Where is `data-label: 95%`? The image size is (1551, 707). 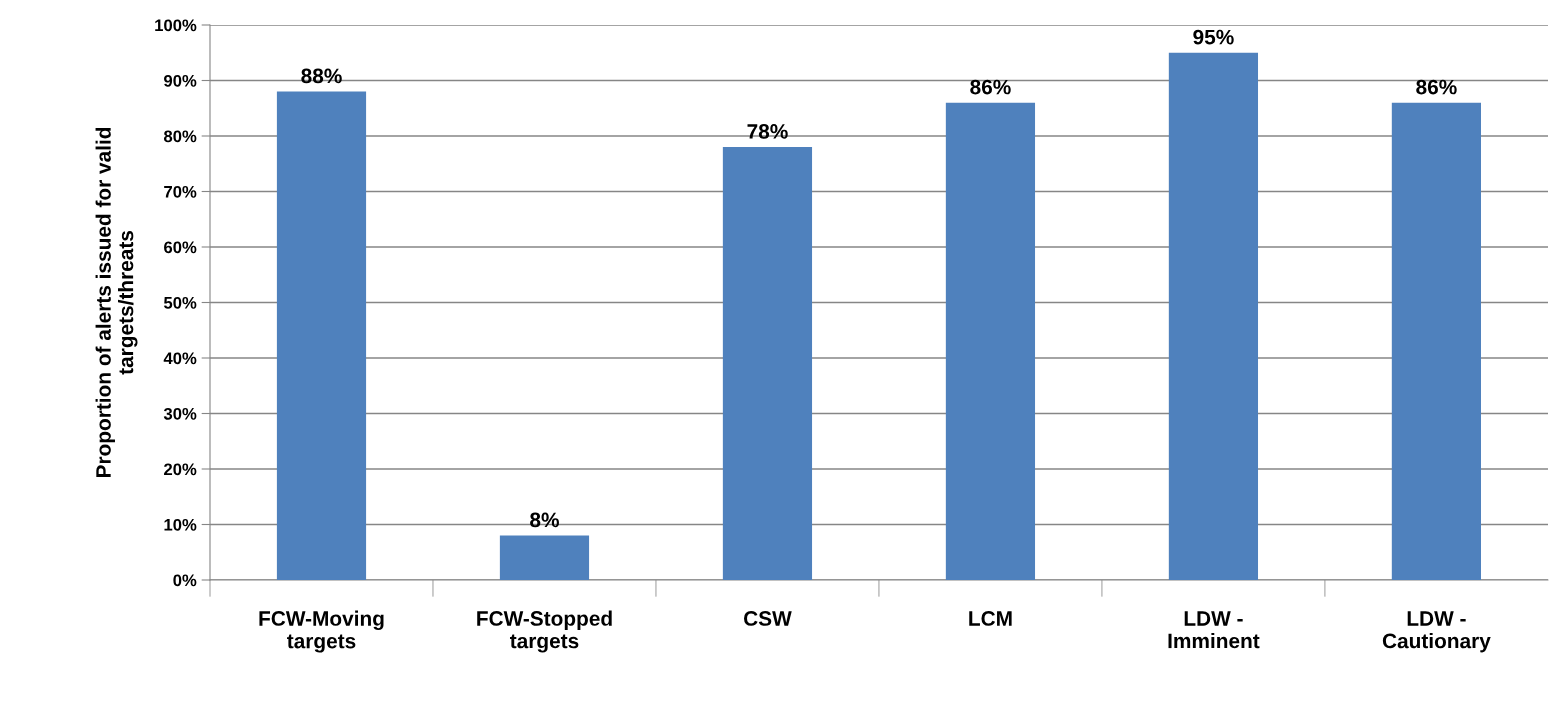 data-label: 95% is located at coordinates (1213, 37).